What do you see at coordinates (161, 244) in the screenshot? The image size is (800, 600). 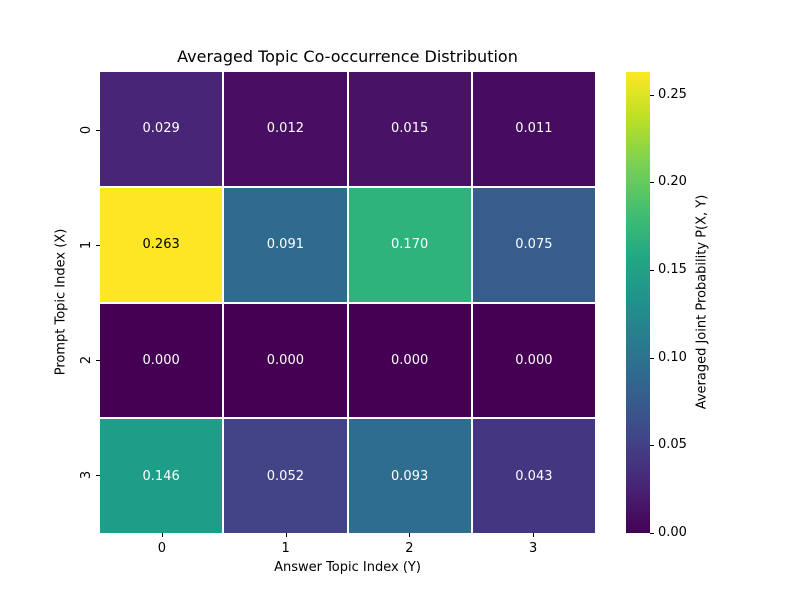 I see `heatmap-cell-r1c0: 0.263` at bounding box center [161, 244].